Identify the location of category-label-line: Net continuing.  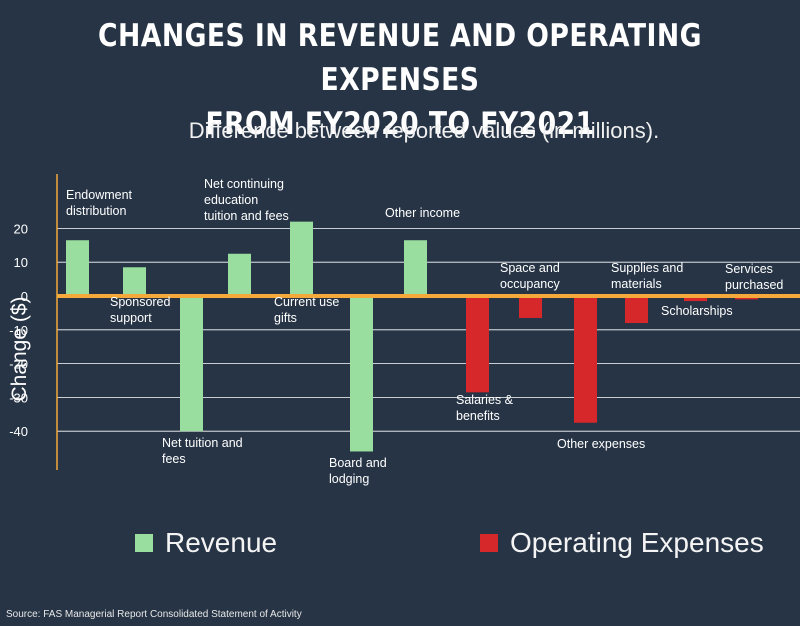
(244, 184).